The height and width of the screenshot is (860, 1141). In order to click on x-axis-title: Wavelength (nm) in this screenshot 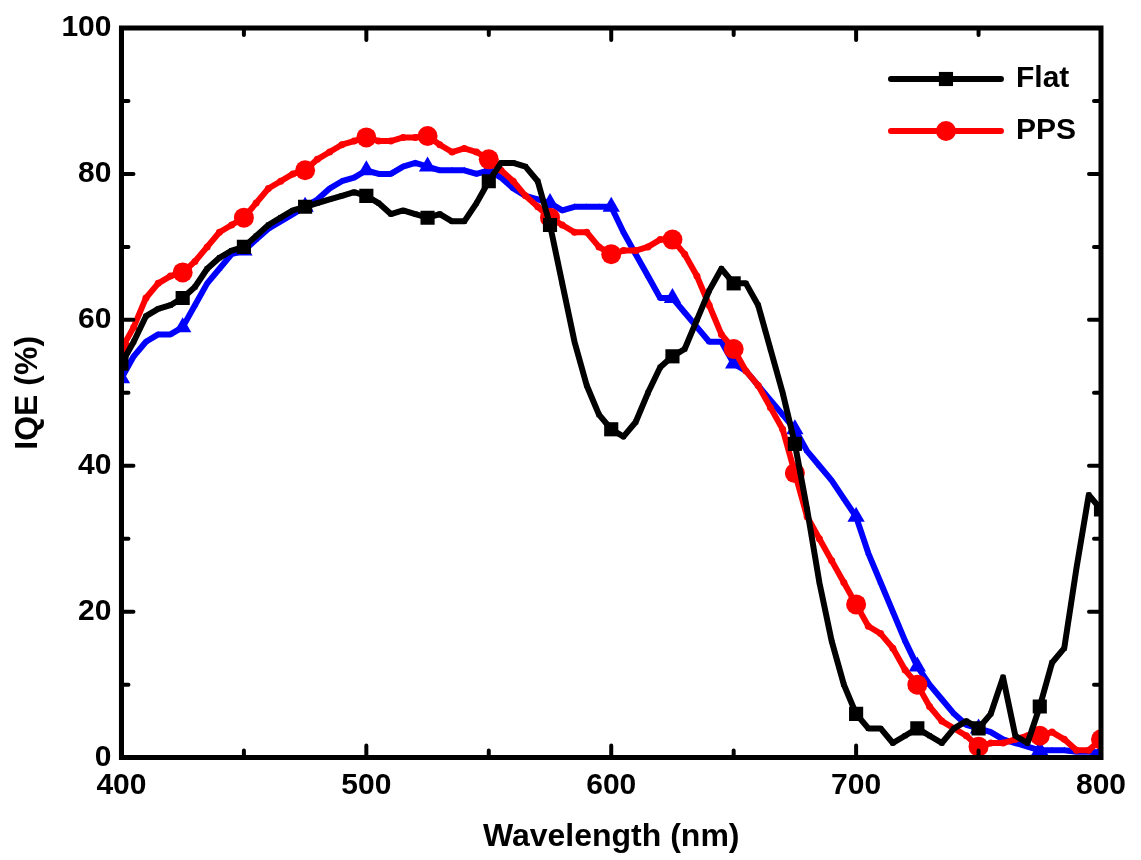, I will do `click(611, 834)`.